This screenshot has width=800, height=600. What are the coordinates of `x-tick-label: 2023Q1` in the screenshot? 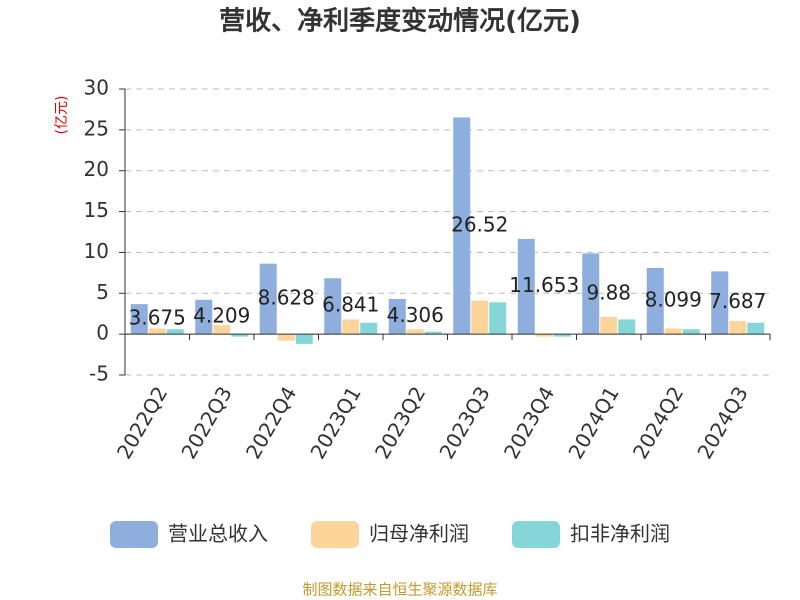 It's located at (335, 422).